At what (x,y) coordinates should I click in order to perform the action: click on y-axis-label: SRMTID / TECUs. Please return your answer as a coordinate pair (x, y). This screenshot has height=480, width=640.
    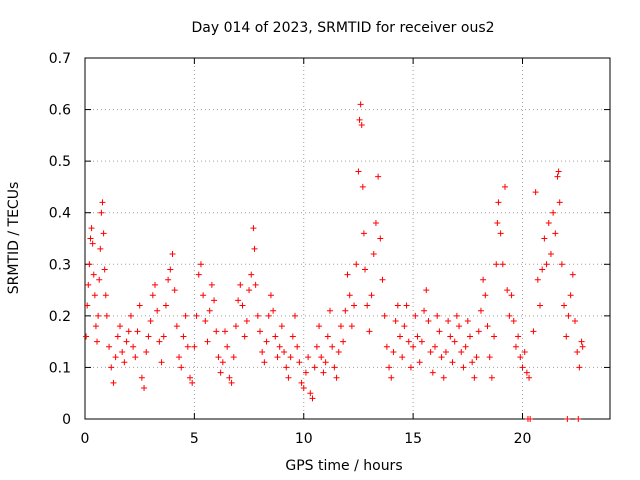
    Looking at the image, I should click on (14, 238).